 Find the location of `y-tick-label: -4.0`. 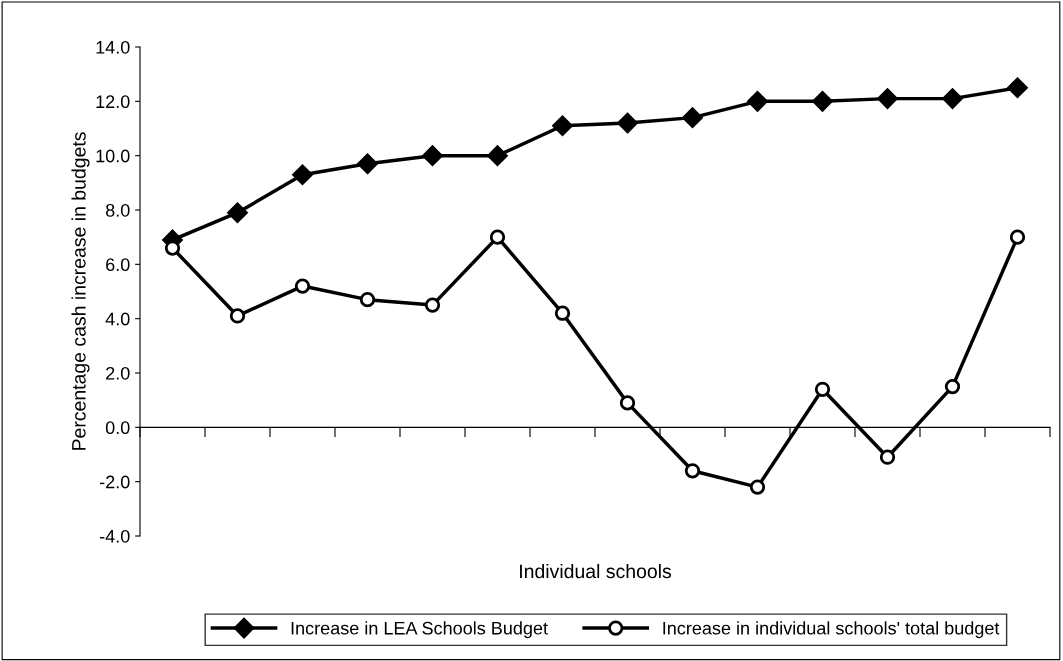

y-tick-label: -4.0 is located at coordinates (114, 536).